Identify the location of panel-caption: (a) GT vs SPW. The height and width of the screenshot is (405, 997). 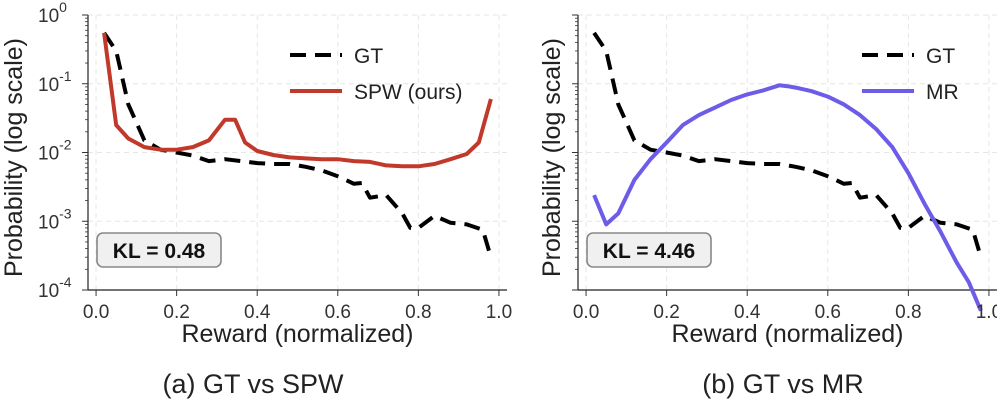
(253, 384).